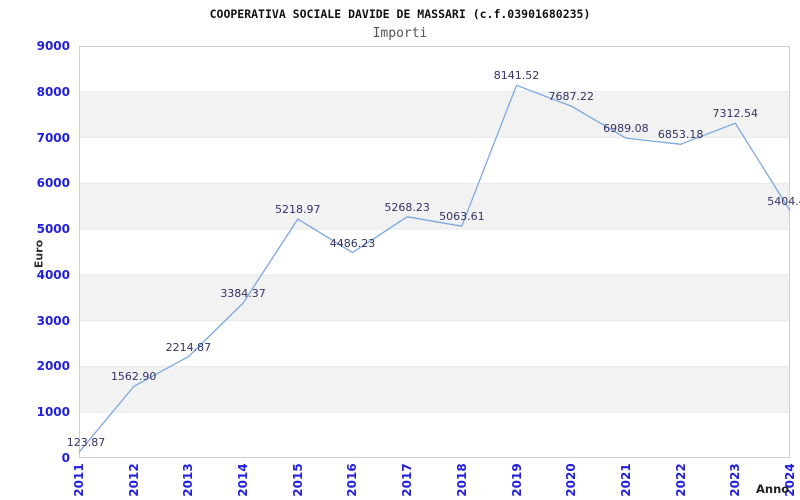  Describe the element at coordinates (461, 480) in the screenshot. I see `x-tick-label: 2018` at that location.